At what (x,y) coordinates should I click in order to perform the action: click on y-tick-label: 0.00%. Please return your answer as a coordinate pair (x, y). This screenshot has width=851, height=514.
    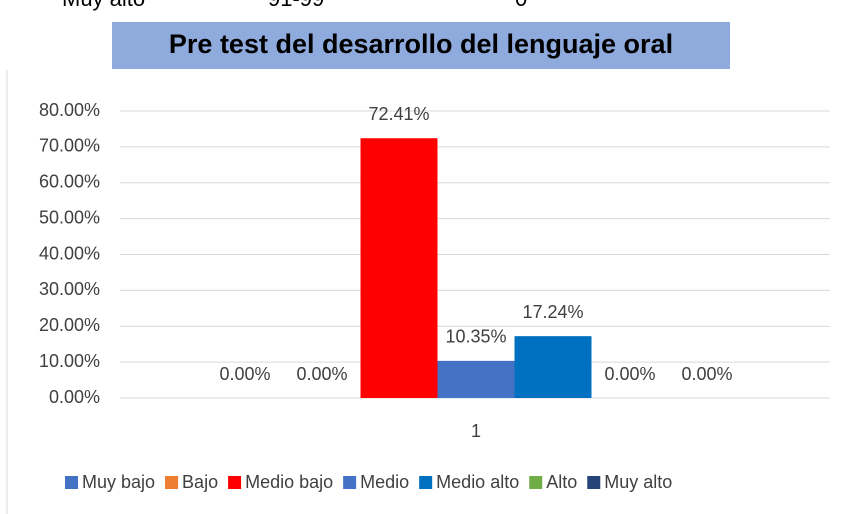
    Looking at the image, I should click on (74, 397).